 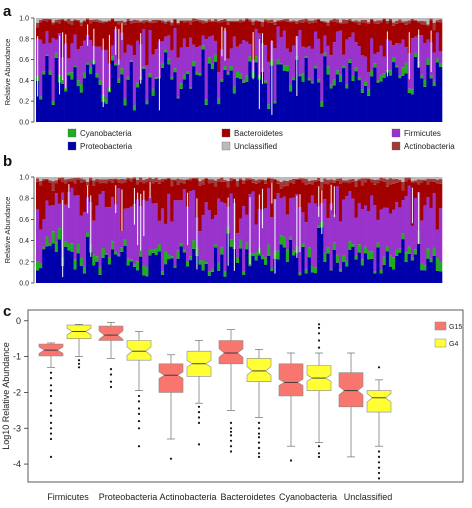 I want to click on legend-label: Firmicutes, so click(x=422, y=133).